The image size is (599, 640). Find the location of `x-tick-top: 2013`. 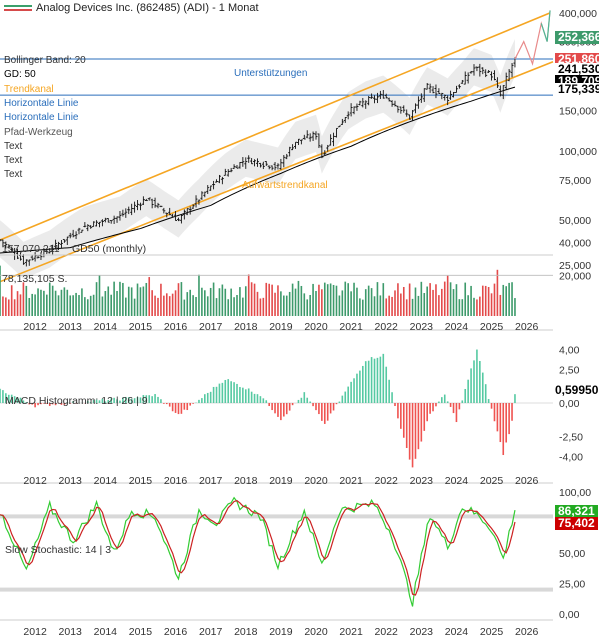

x-tick-top: 2013 is located at coordinates (71, 327).